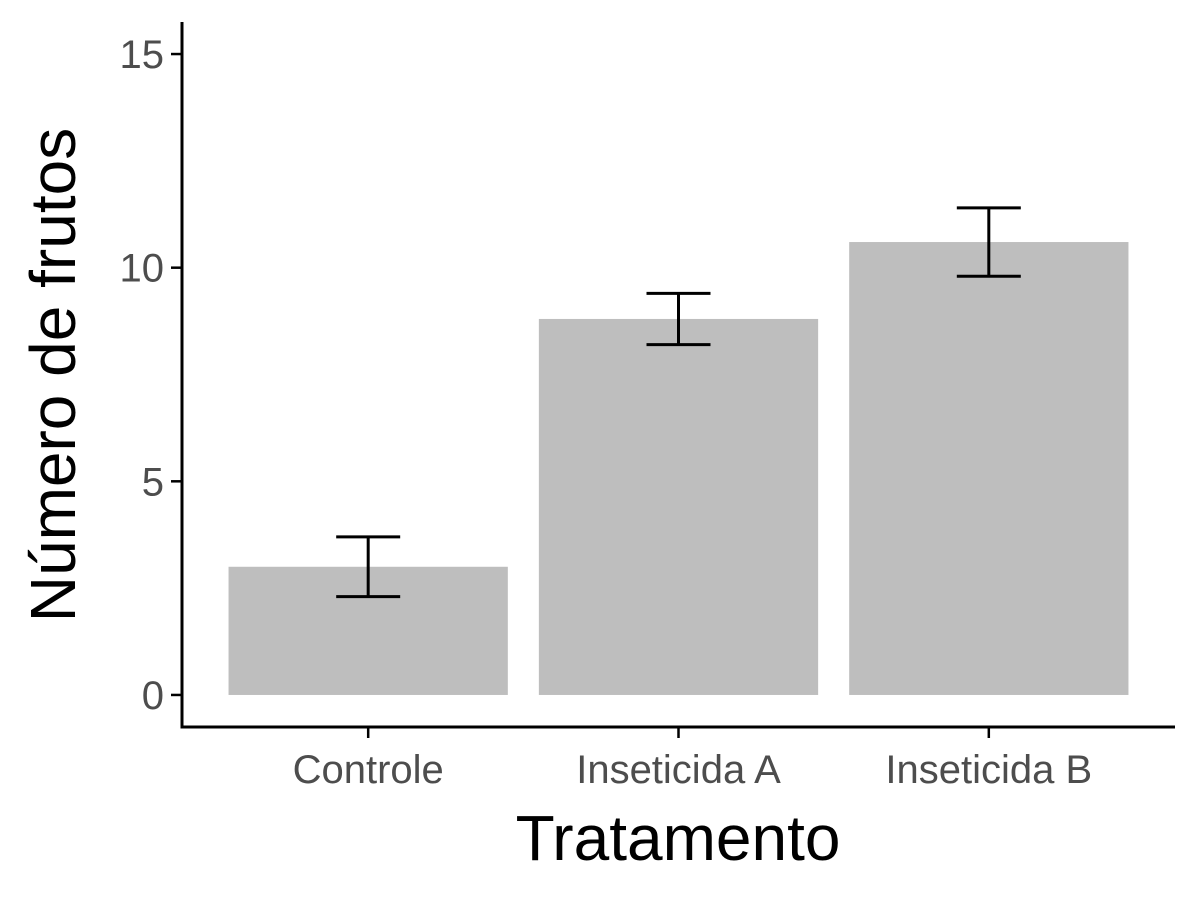 This screenshot has width=1200, height=900. What do you see at coordinates (678, 838) in the screenshot?
I see `x-axis-title: Tratamento` at bounding box center [678, 838].